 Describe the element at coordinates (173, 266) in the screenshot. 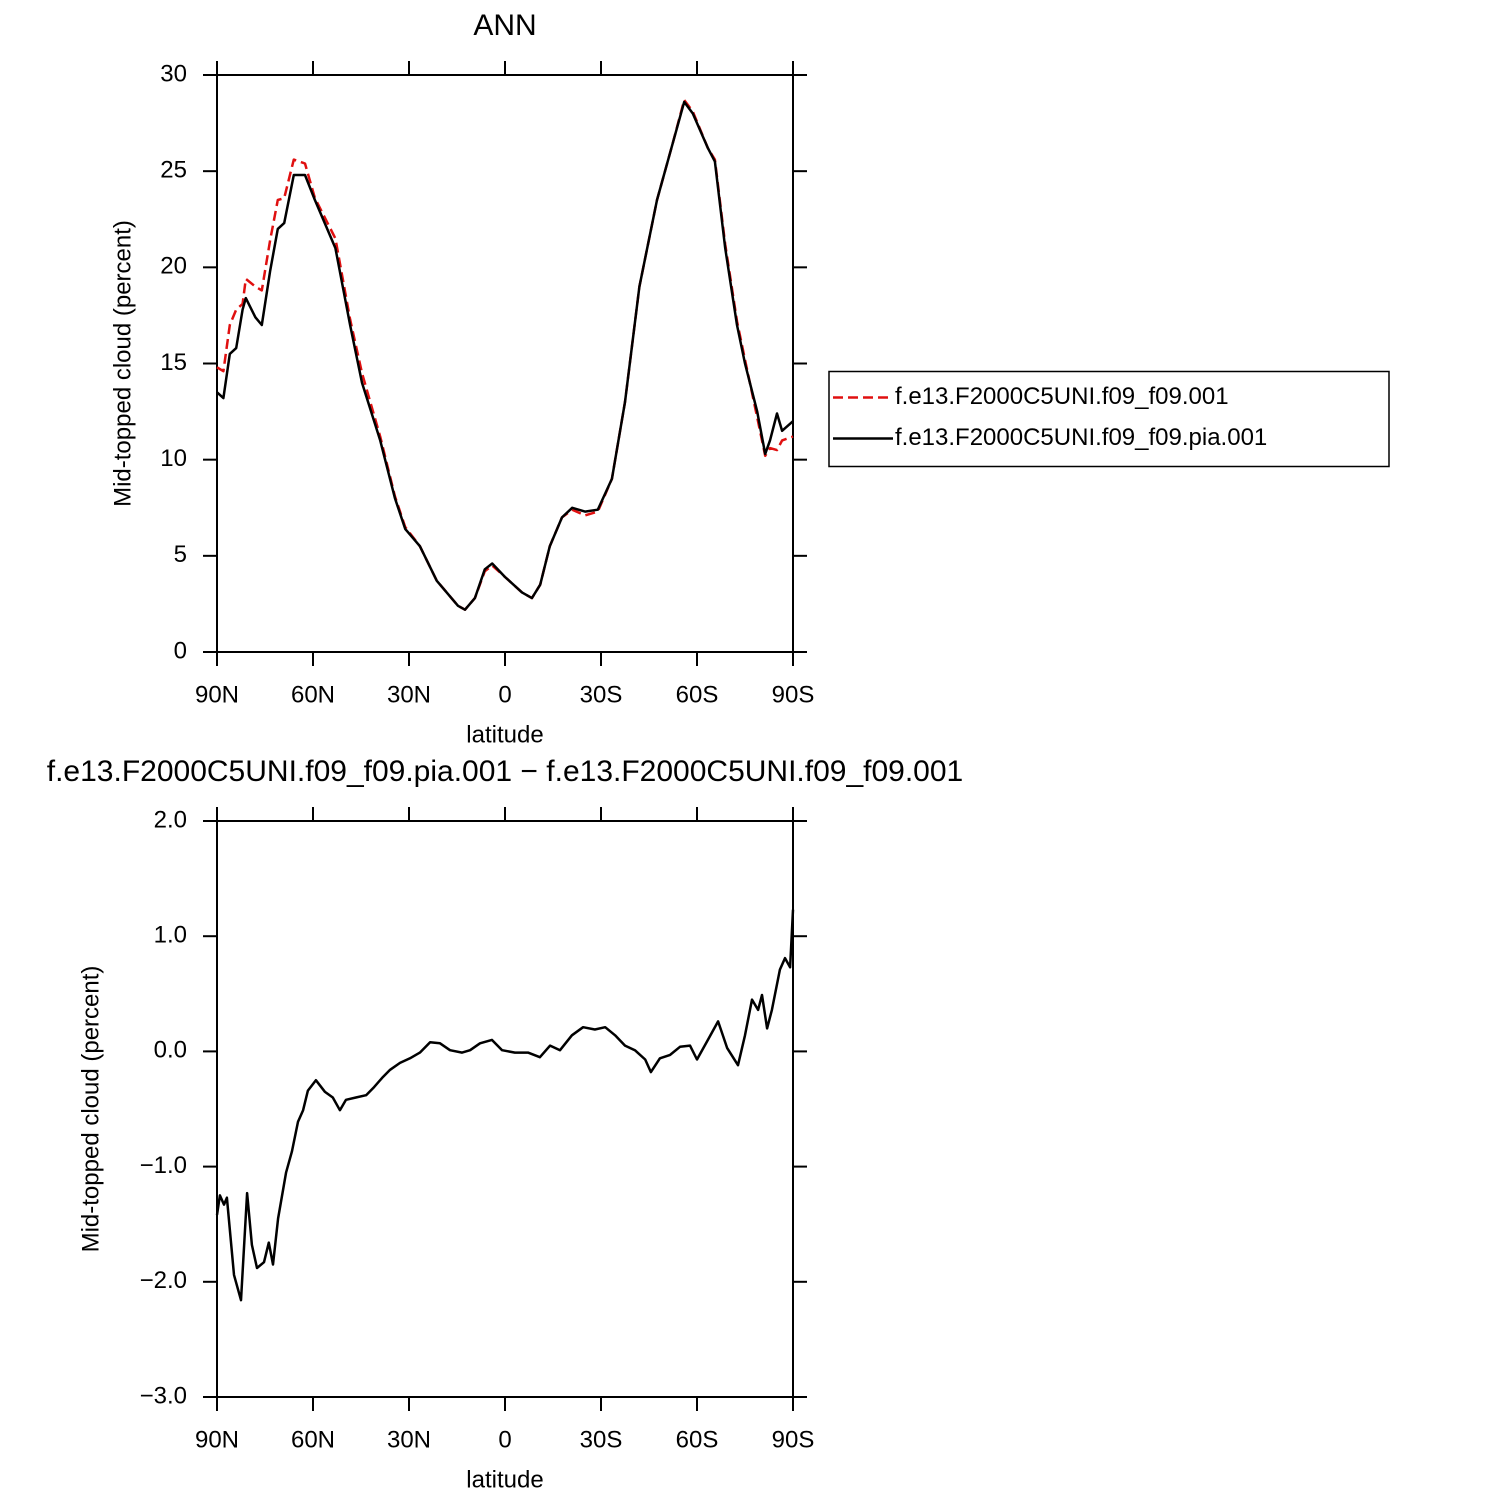

I see `y-tick-label: 20` at that location.